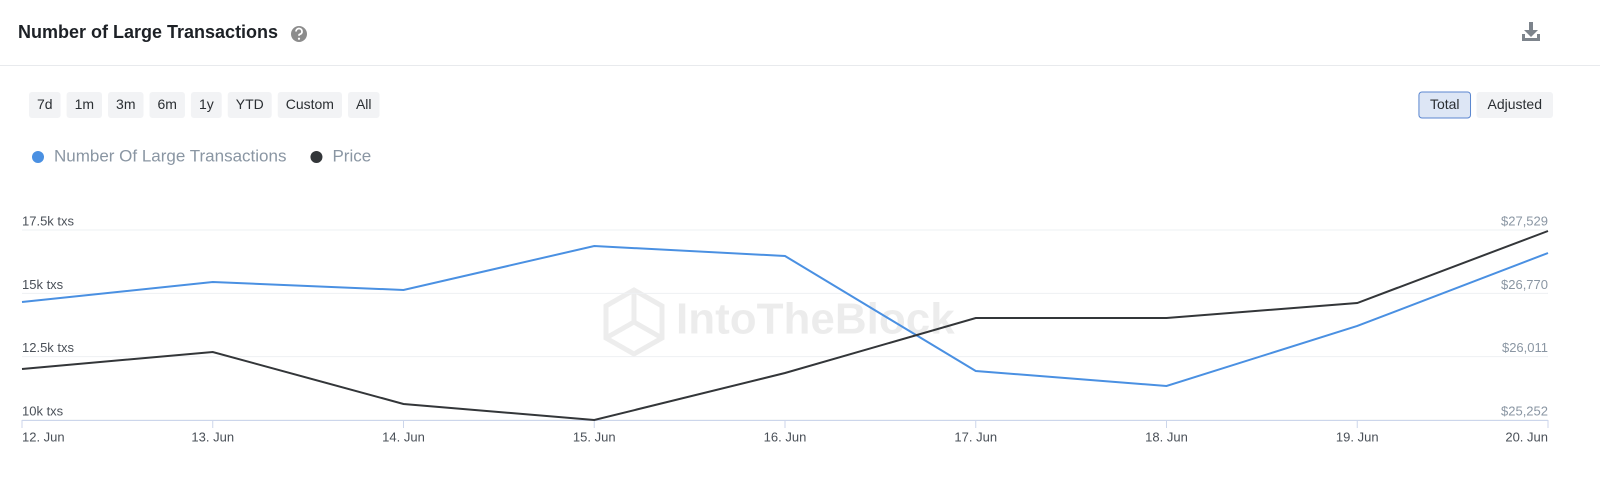 The image size is (1600, 480). What do you see at coordinates (1524, 410) in the screenshot?
I see `y2-tick-label: $25,252` at bounding box center [1524, 410].